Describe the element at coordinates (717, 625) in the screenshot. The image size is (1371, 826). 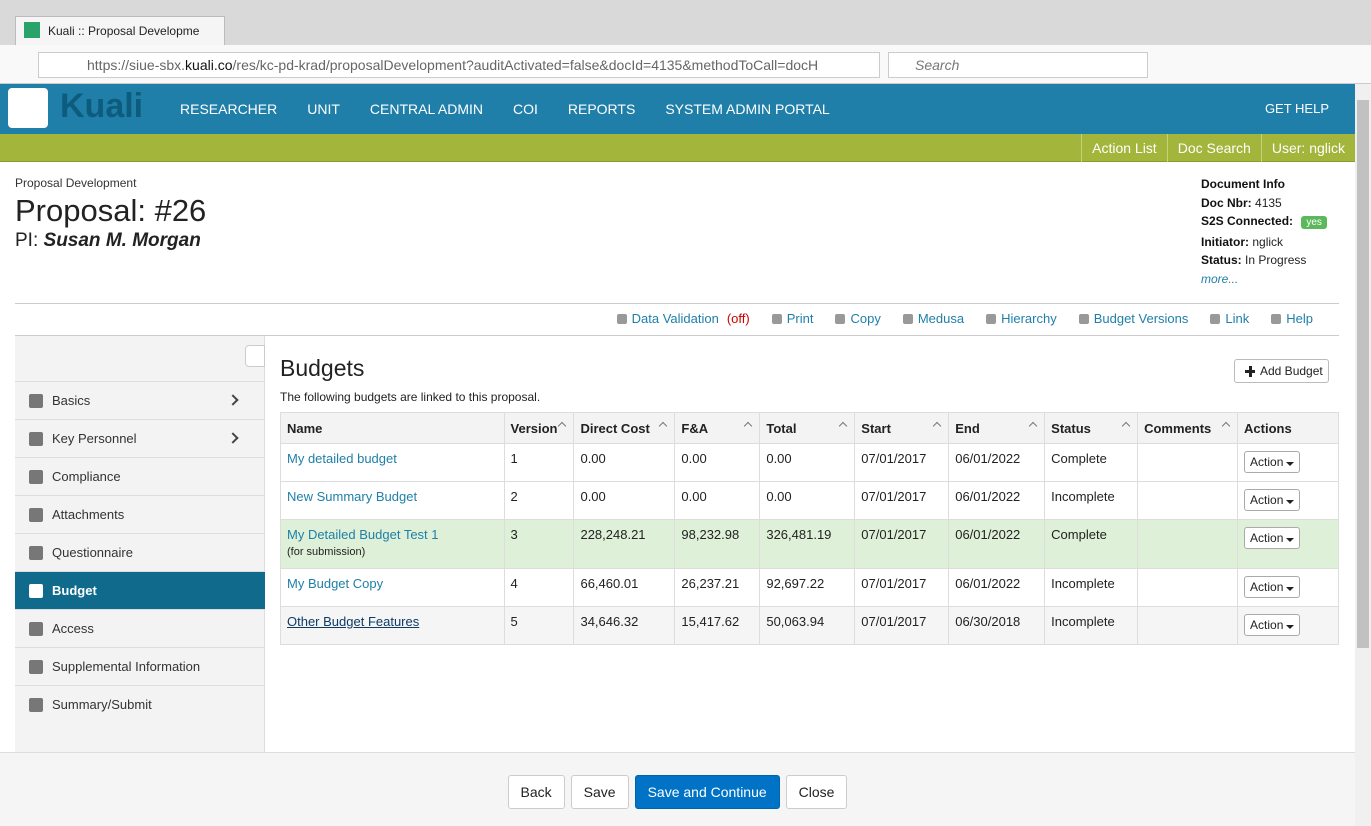
I see `table-cell: 15,417.62` at that location.